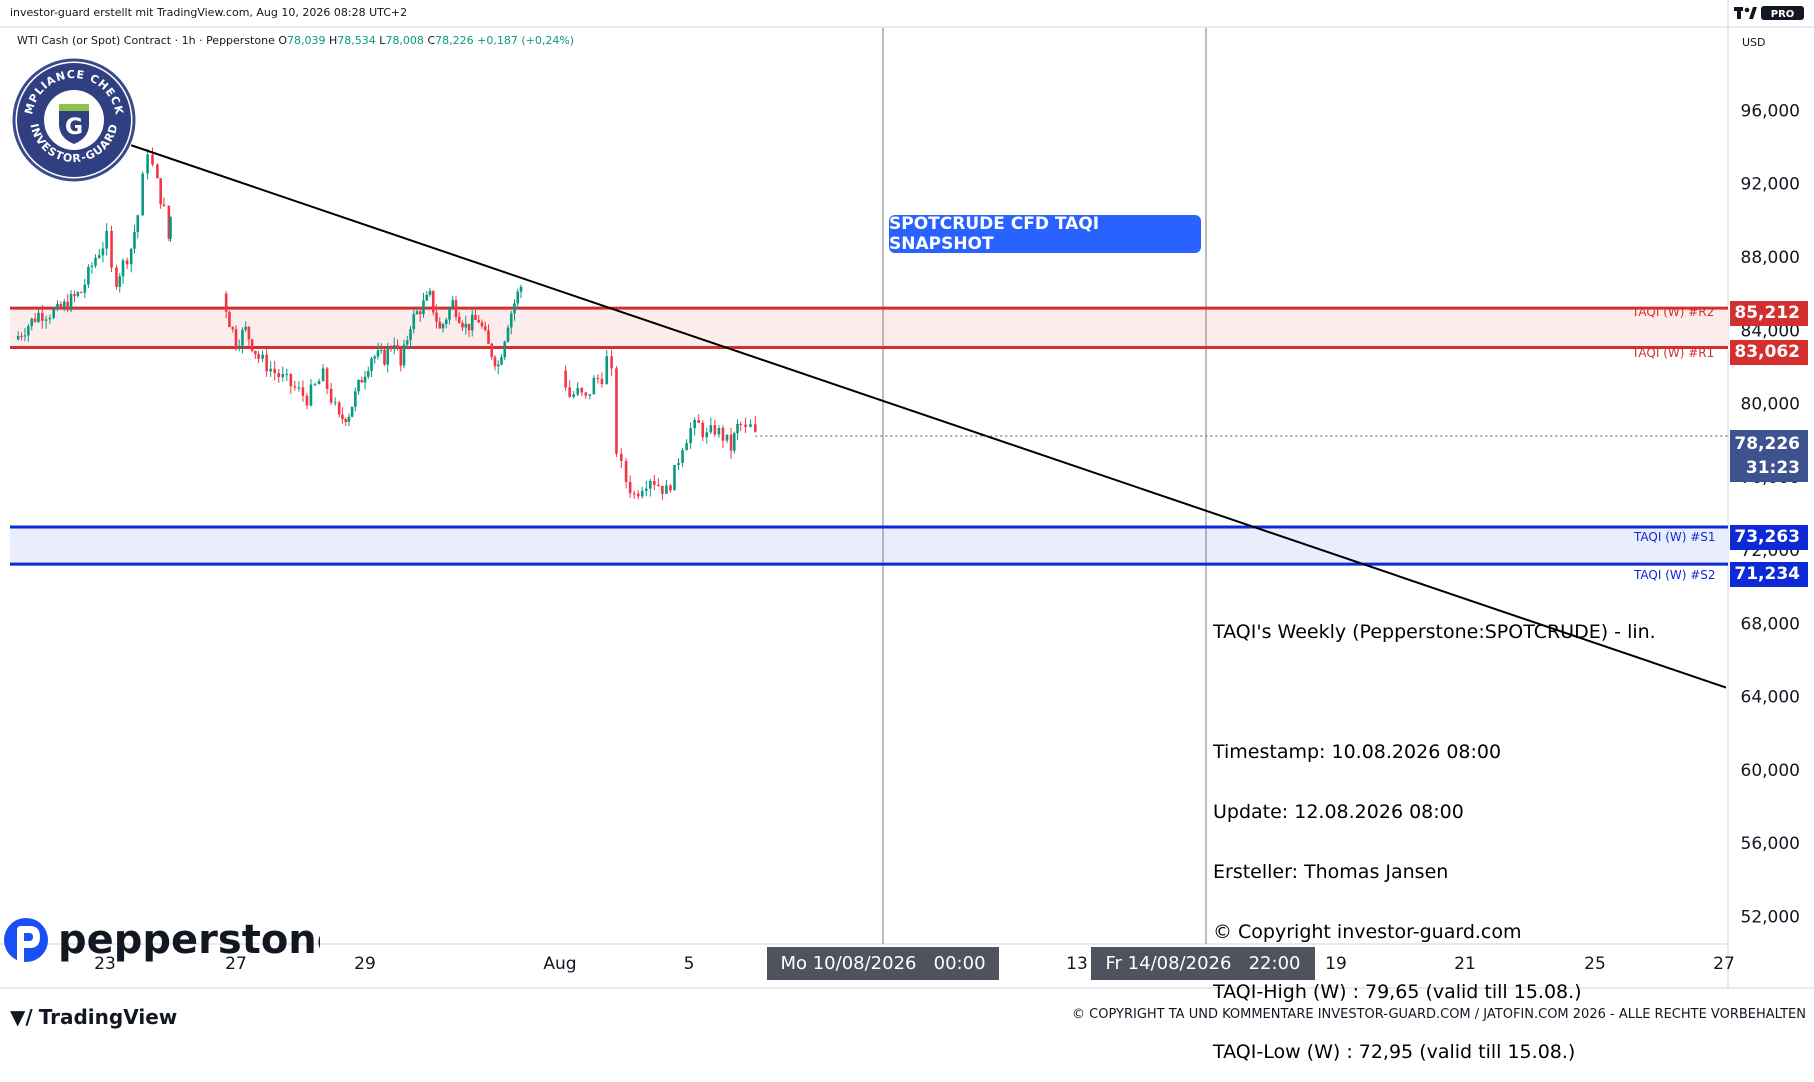  Describe the element at coordinates (1770, 771) in the screenshot. I see `y-tick-label: 60,000` at that location.